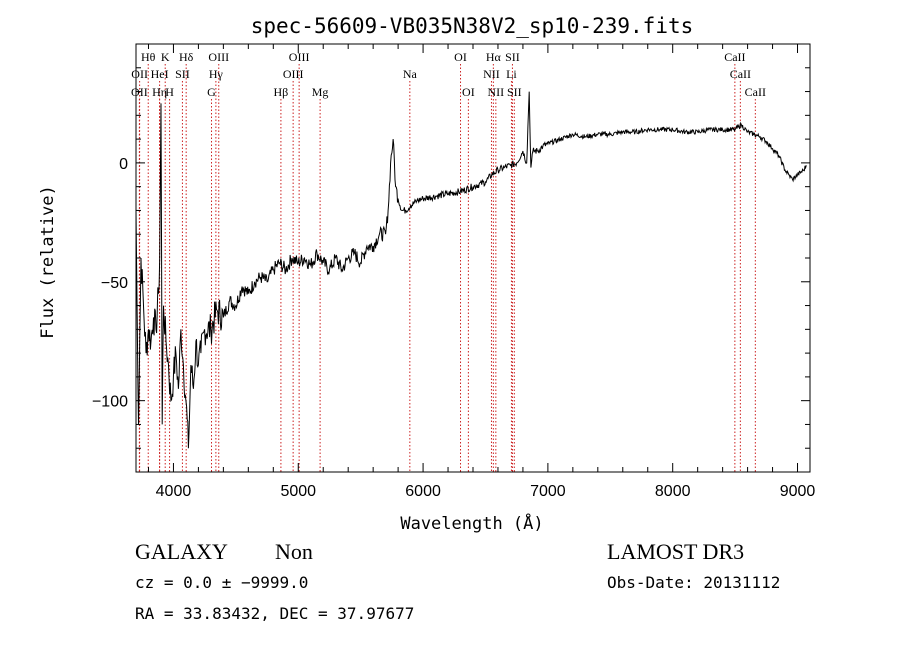  I want to click on x-tick-label-4000: 4000, so click(174, 491).